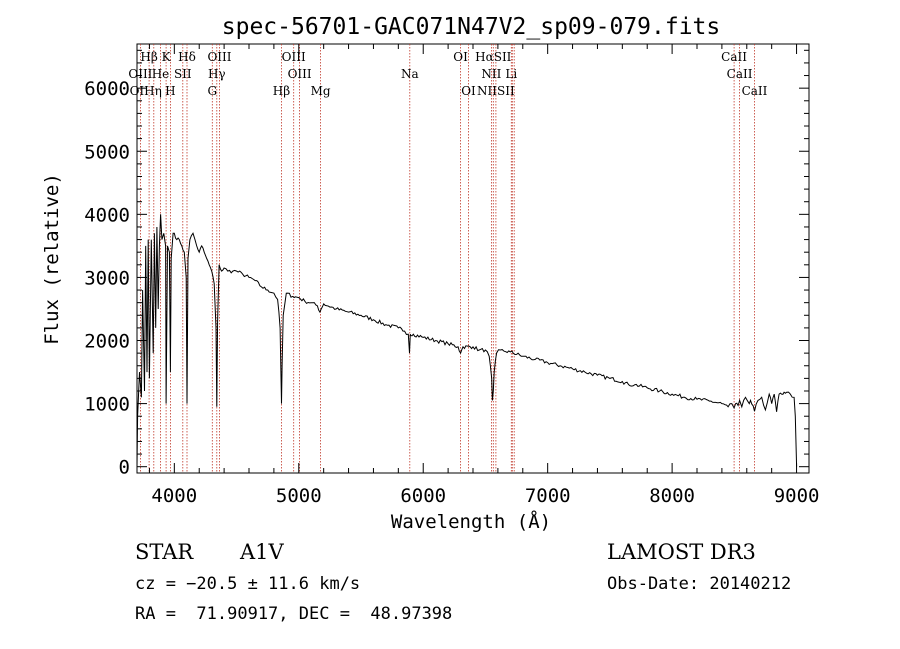  What do you see at coordinates (491, 74) in the screenshot?
I see `line-label: NII` at bounding box center [491, 74].